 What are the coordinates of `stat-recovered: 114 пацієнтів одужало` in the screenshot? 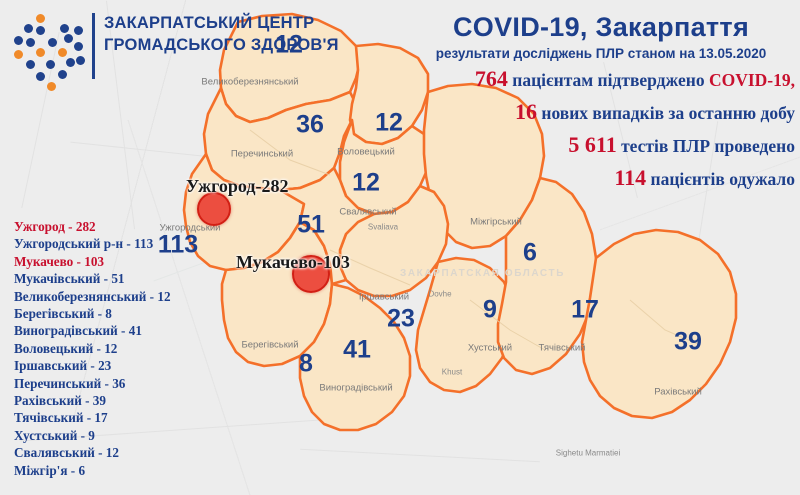 It's located at (595, 178).